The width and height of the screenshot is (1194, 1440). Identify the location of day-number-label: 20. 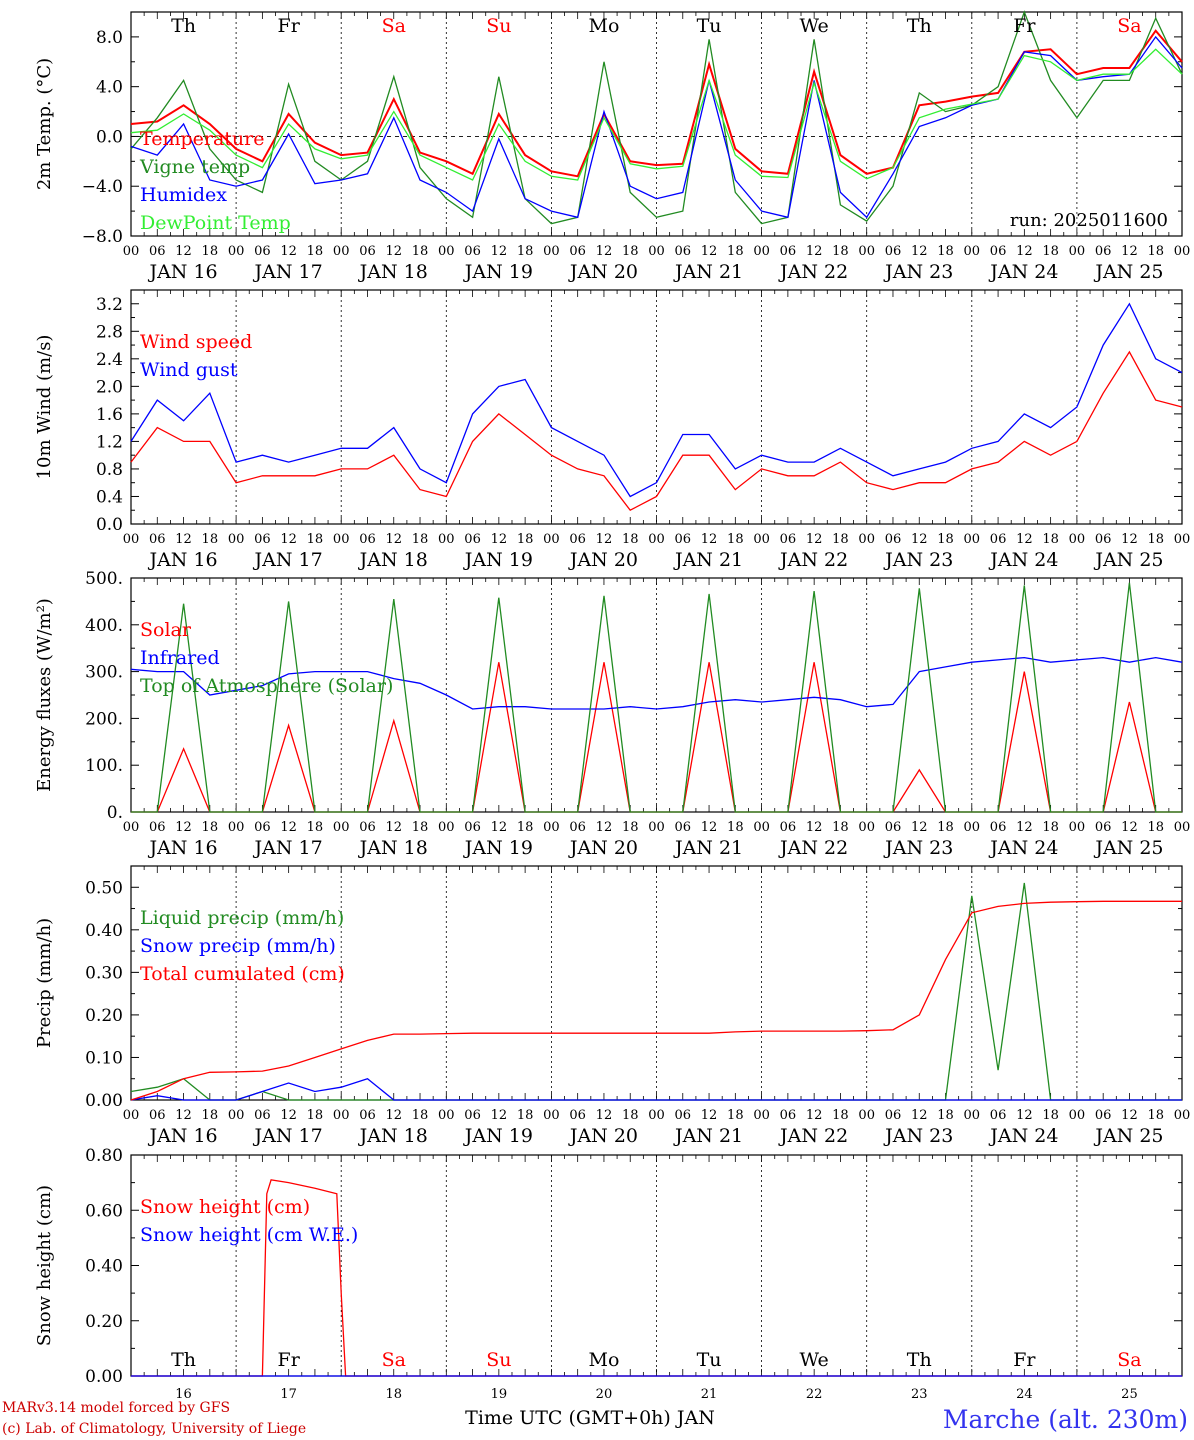
(604, 1394).